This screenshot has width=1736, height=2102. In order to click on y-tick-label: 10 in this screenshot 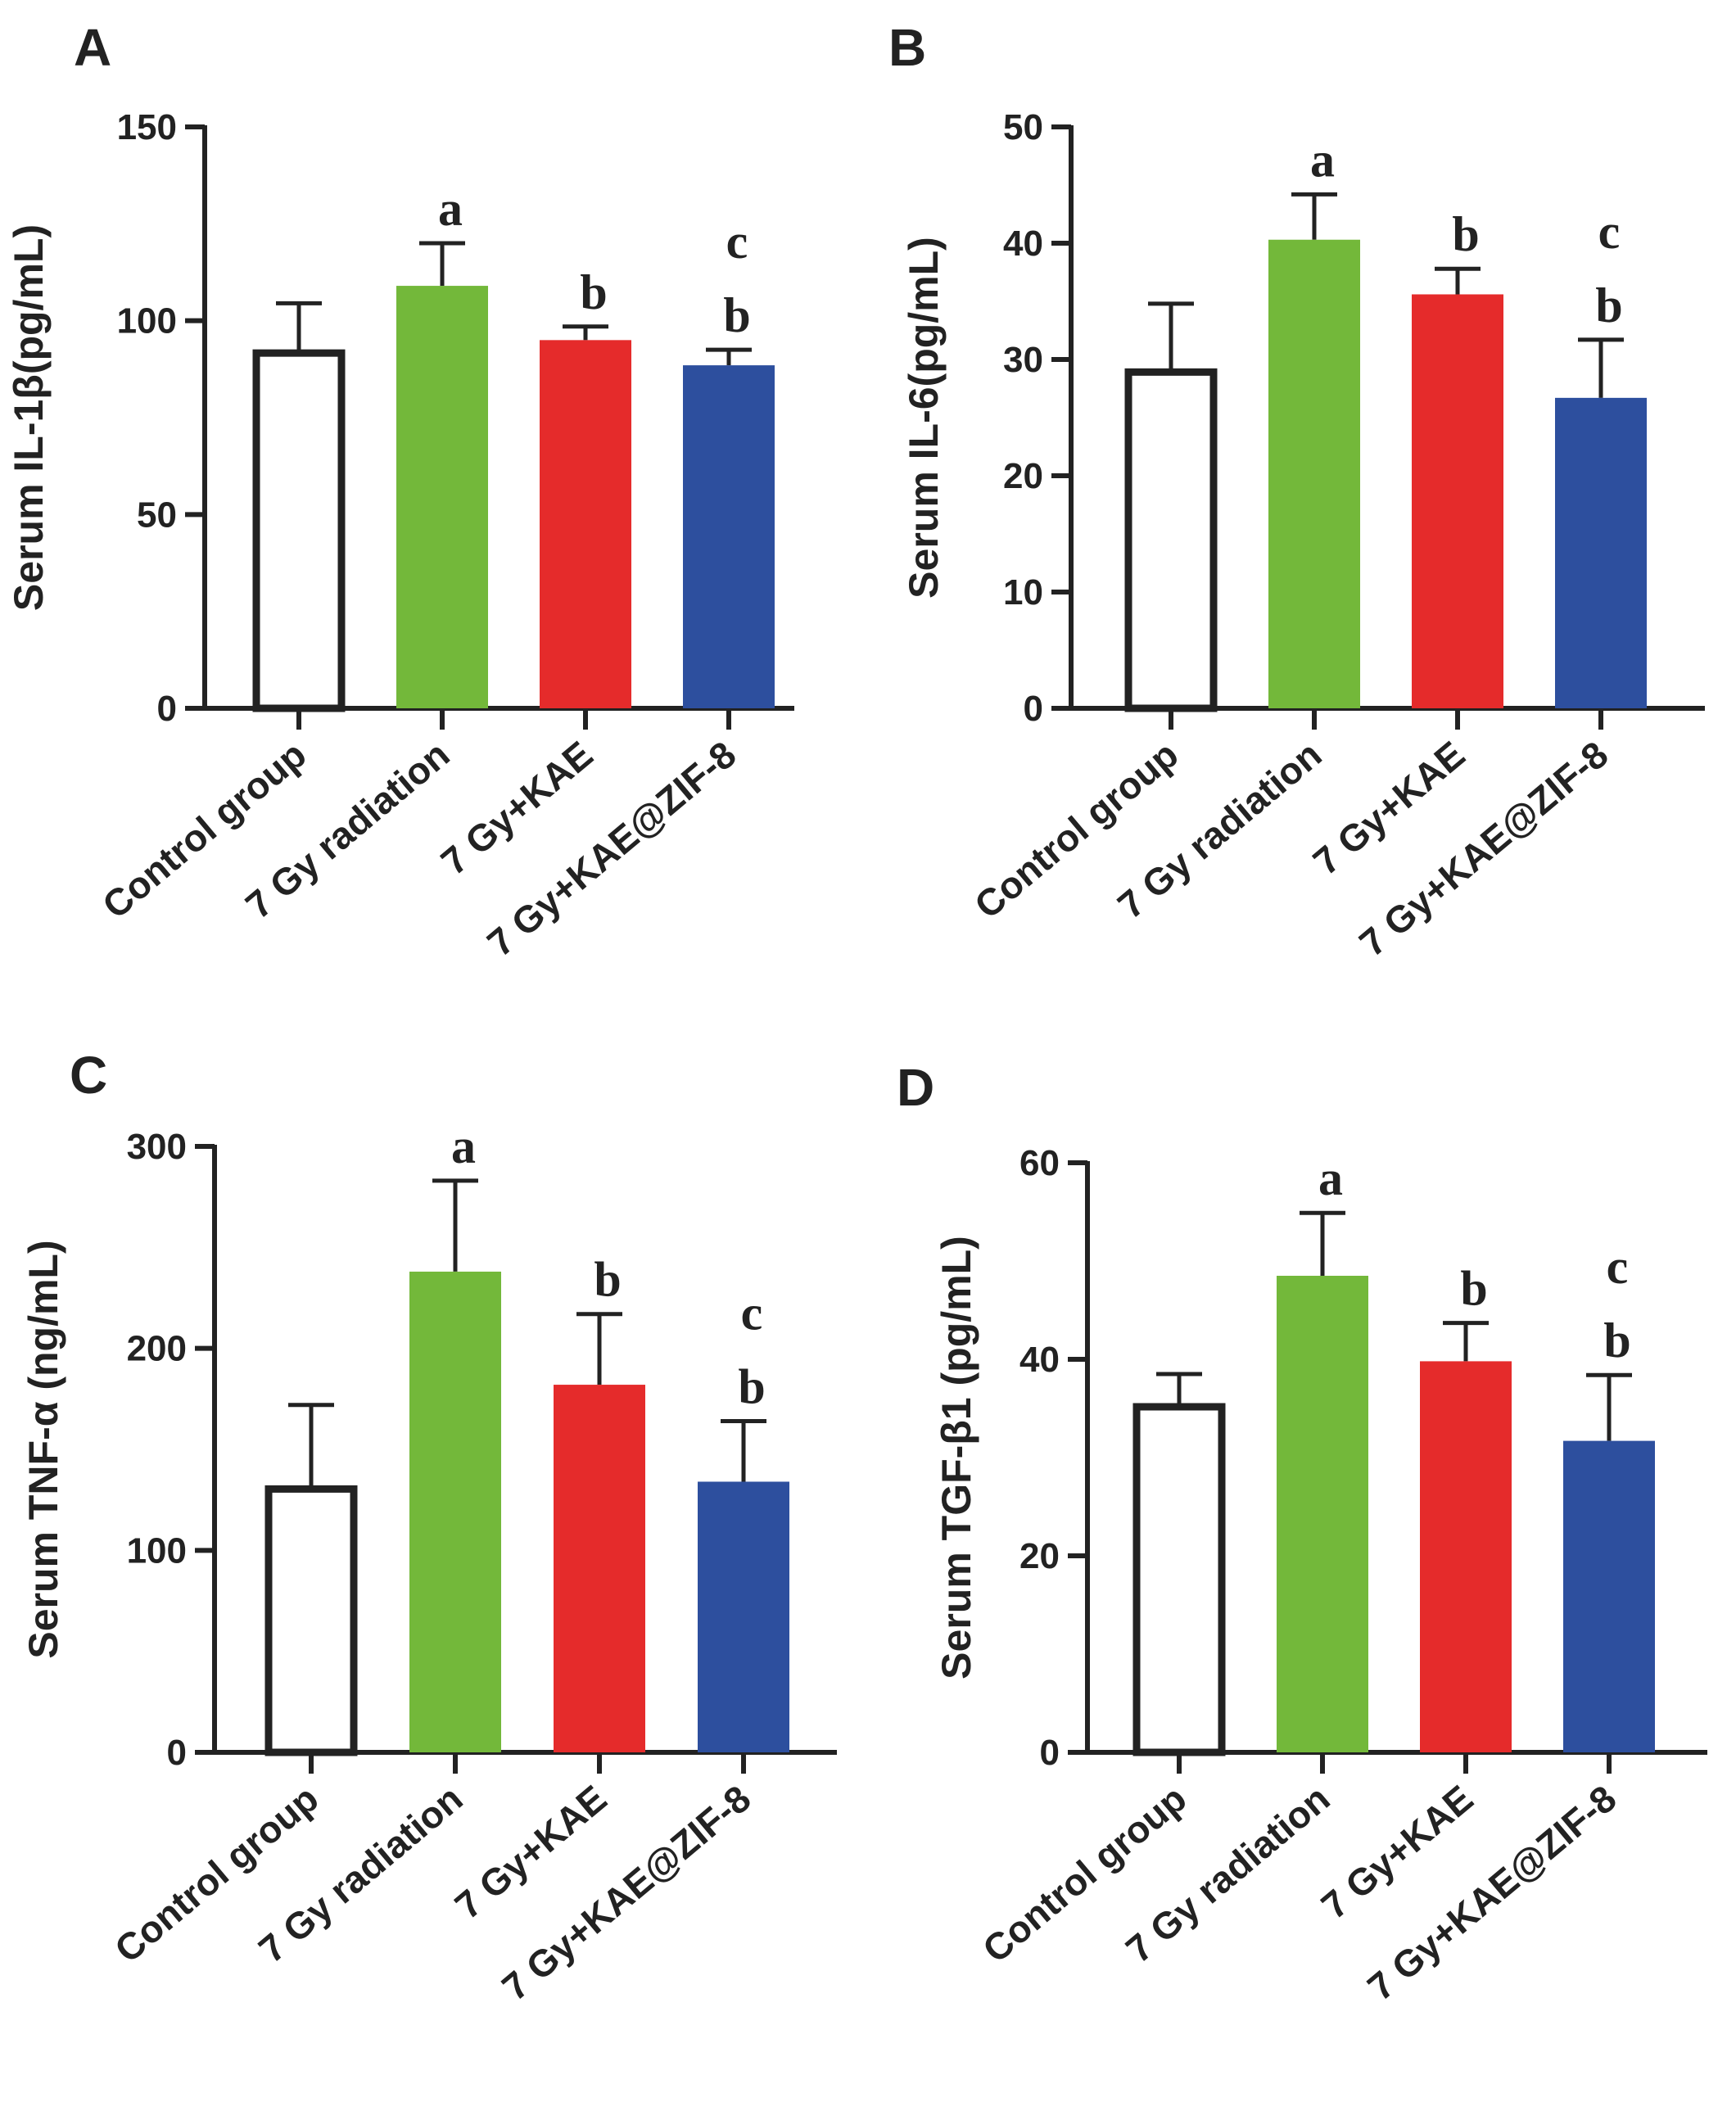, I will do `click(1023, 592)`.